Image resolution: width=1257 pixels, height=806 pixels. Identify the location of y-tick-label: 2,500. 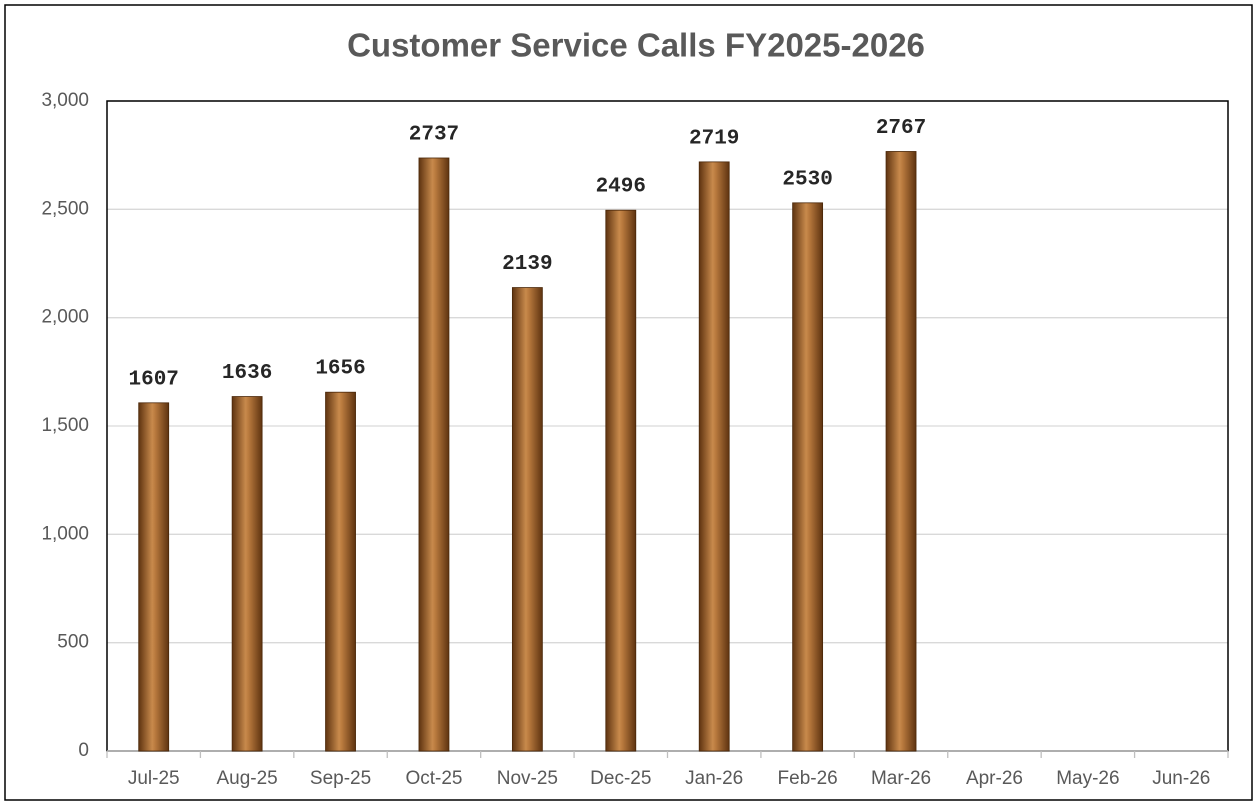
(65, 208).